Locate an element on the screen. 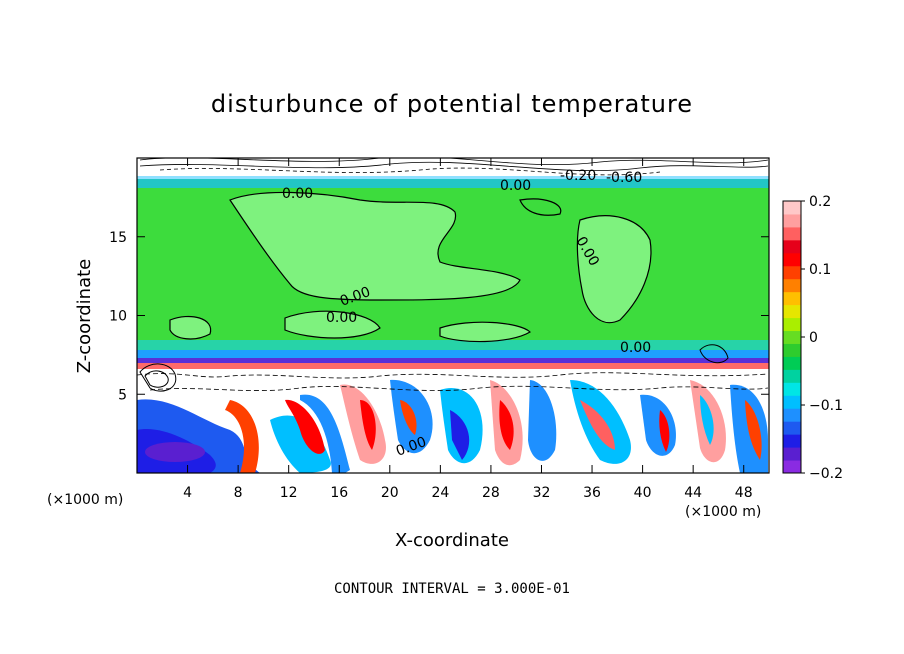  colorbar-ticks: 0.2 0.1 0 −0.1 −0.2 is located at coordinates (822, 338).